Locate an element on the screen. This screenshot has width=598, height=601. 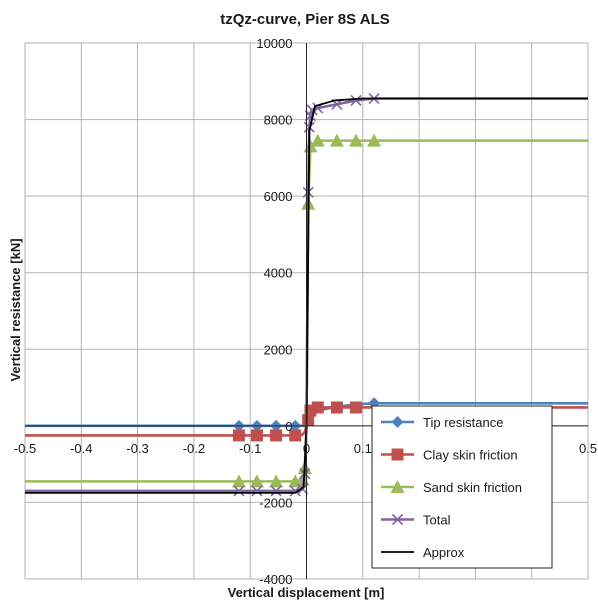
legend-entry: Approx is located at coordinates (423, 552).